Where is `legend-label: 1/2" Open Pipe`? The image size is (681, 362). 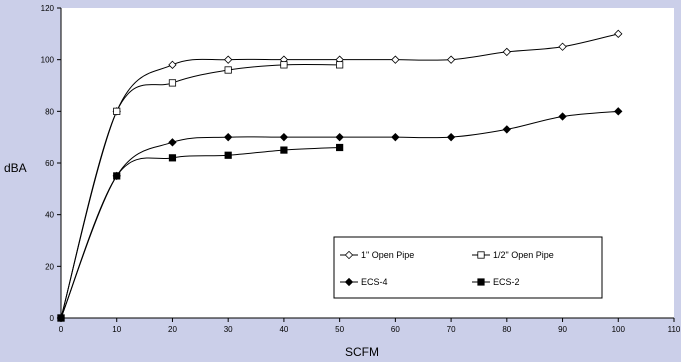 legend-label: 1/2" Open Pipe is located at coordinates (523, 255).